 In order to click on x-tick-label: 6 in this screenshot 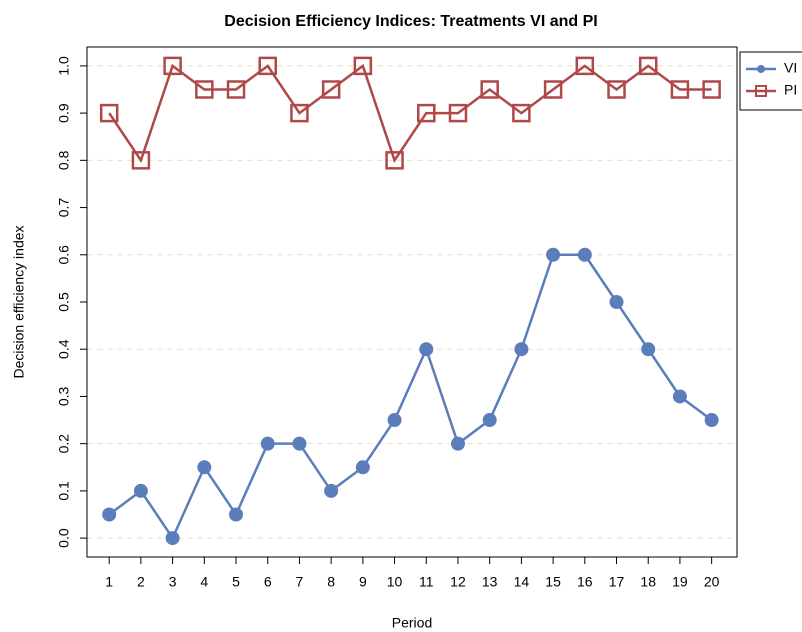, I will do `click(268, 582)`.